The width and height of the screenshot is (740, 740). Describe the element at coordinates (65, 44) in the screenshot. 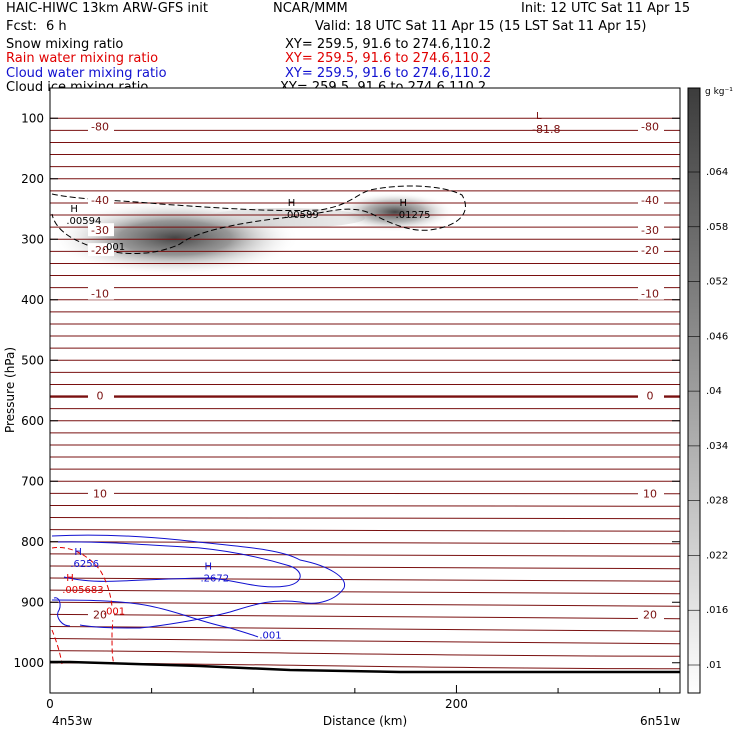

I see `field-snow-name: Snow mixing ratio` at that location.